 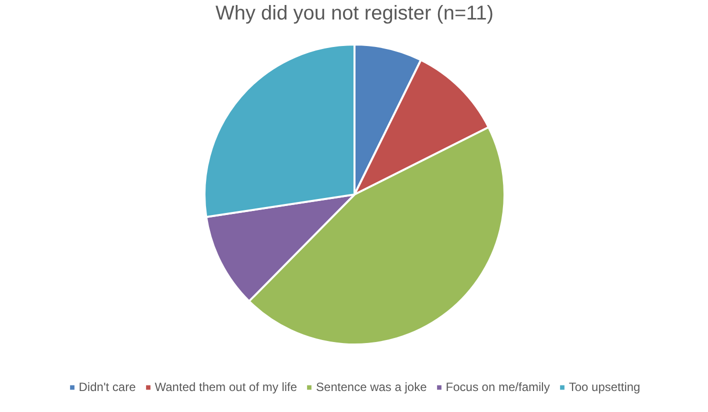 I want to click on legend-label: Too upsetting, so click(x=604, y=387).